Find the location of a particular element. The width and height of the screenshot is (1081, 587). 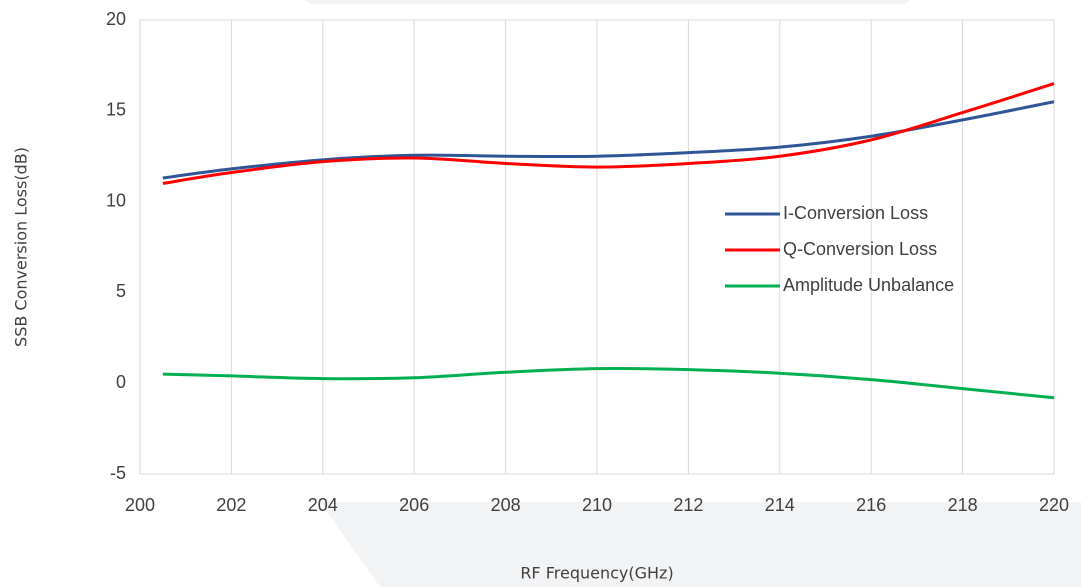

y-tick-label: 15 is located at coordinates (116, 110).